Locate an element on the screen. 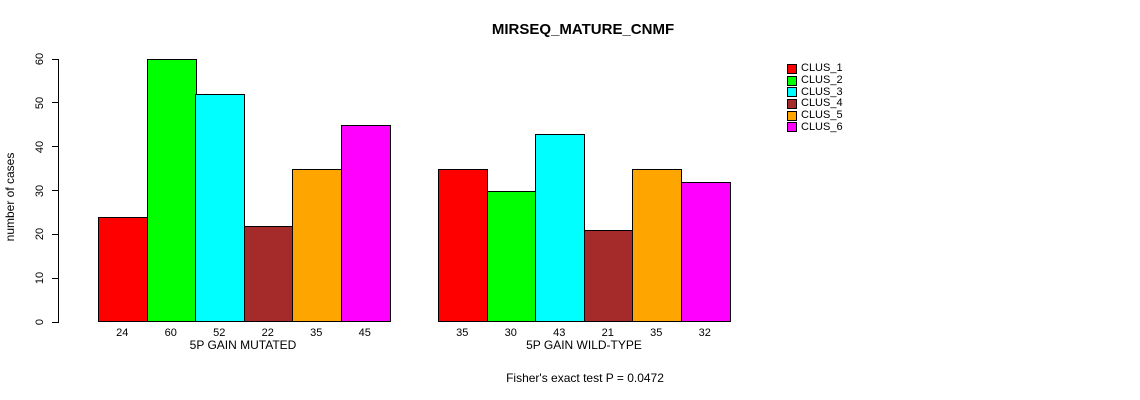 This screenshot has height=400, width=1140. legend-row-clus_2: CLUS_2 is located at coordinates (815, 81).